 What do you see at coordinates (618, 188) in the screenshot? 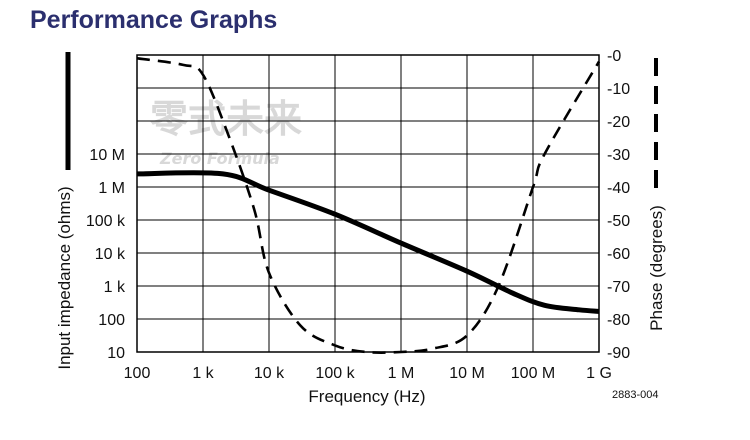
I see `right-tick-label: -40` at bounding box center [618, 188].